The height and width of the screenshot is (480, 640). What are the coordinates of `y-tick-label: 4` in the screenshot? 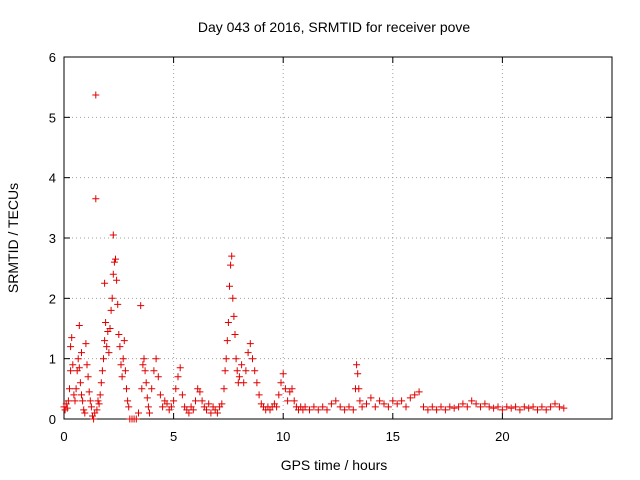 It's located at (52, 178).